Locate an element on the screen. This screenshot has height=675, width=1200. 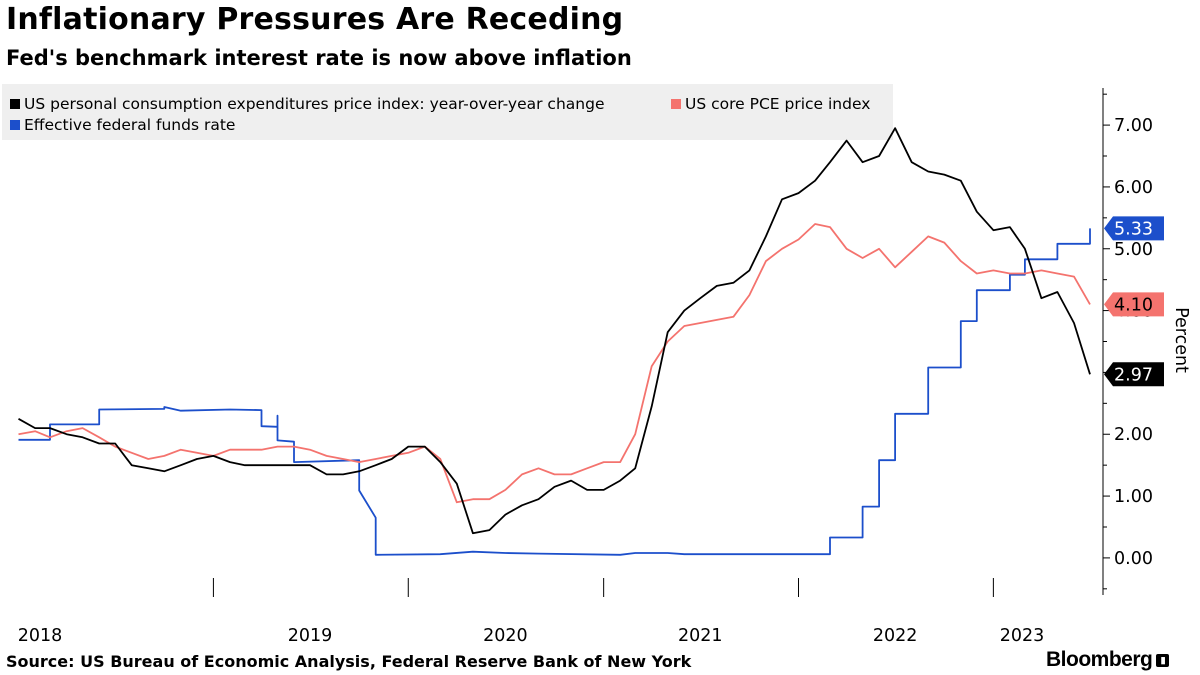
legend-item: US core PCE price index is located at coordinates (770, 104).